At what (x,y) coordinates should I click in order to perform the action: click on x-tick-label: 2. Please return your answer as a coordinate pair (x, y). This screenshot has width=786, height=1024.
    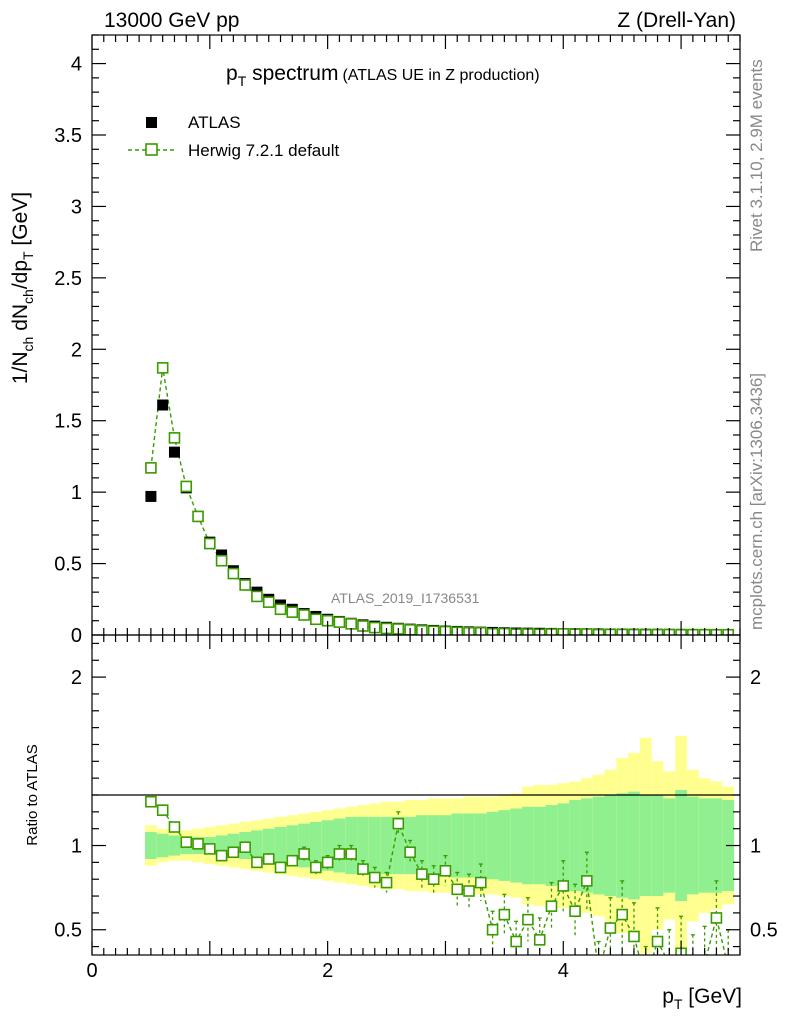
    Looking at the image, I should click on (327, 971).